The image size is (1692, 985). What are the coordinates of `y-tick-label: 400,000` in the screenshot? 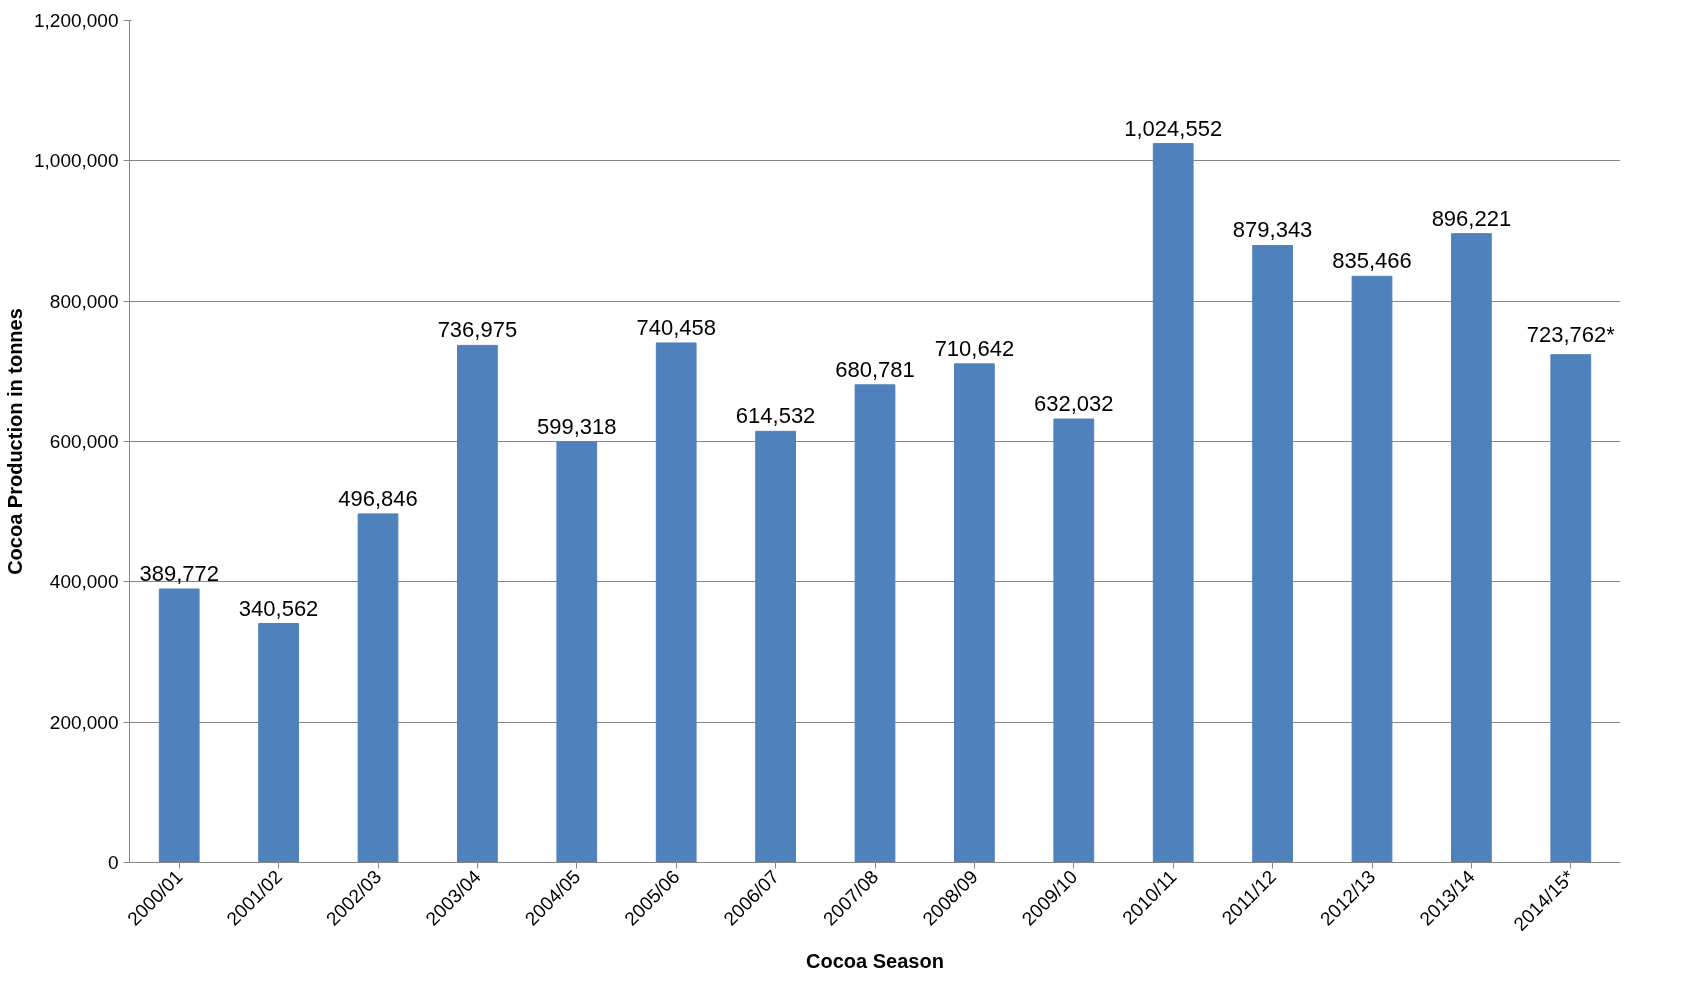 It's located at (84, 582).